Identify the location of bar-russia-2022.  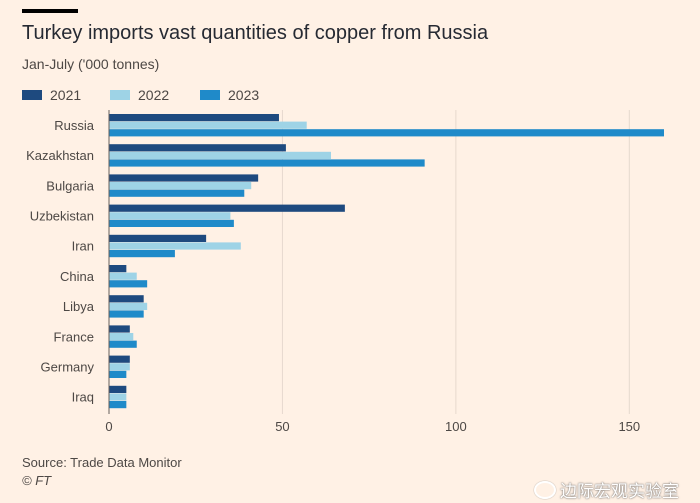
(208, 125).